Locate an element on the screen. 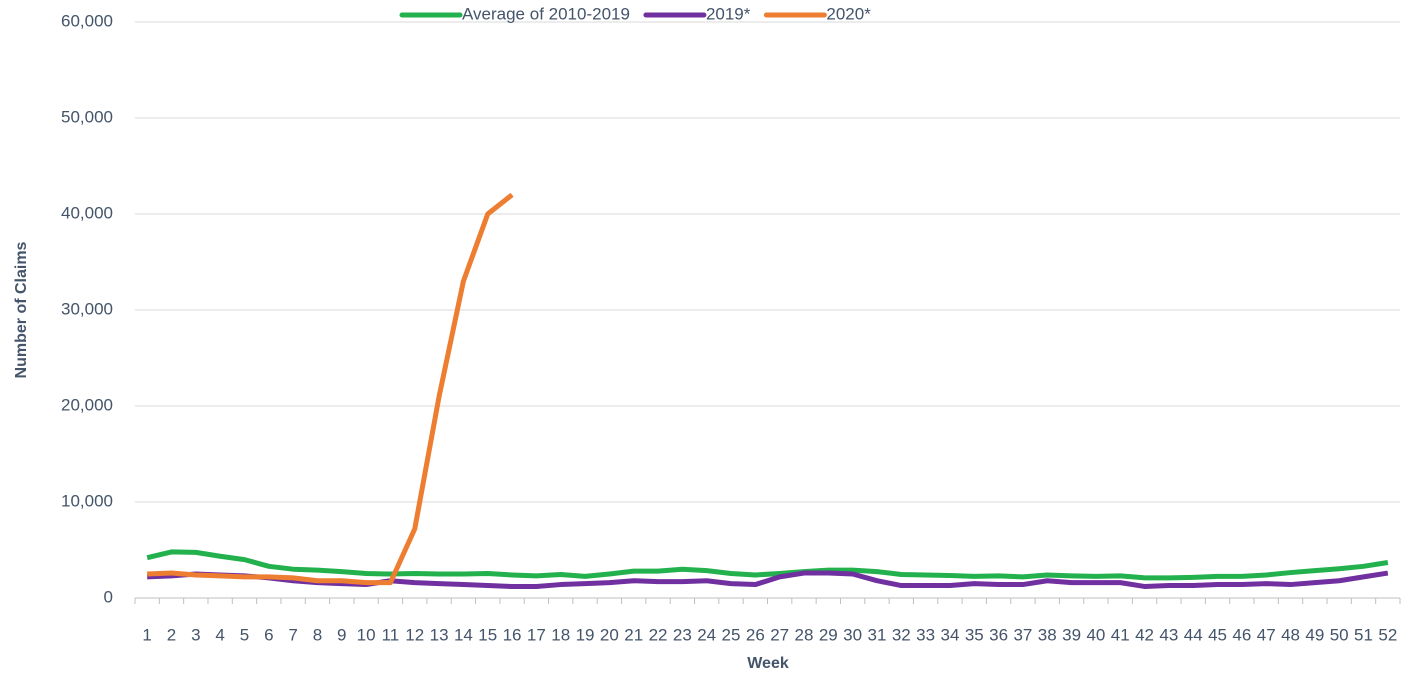 Image resolution: width=1424 pixels, height=678 pixels. x-axis-title: Week is located at coordinates (768, 663).